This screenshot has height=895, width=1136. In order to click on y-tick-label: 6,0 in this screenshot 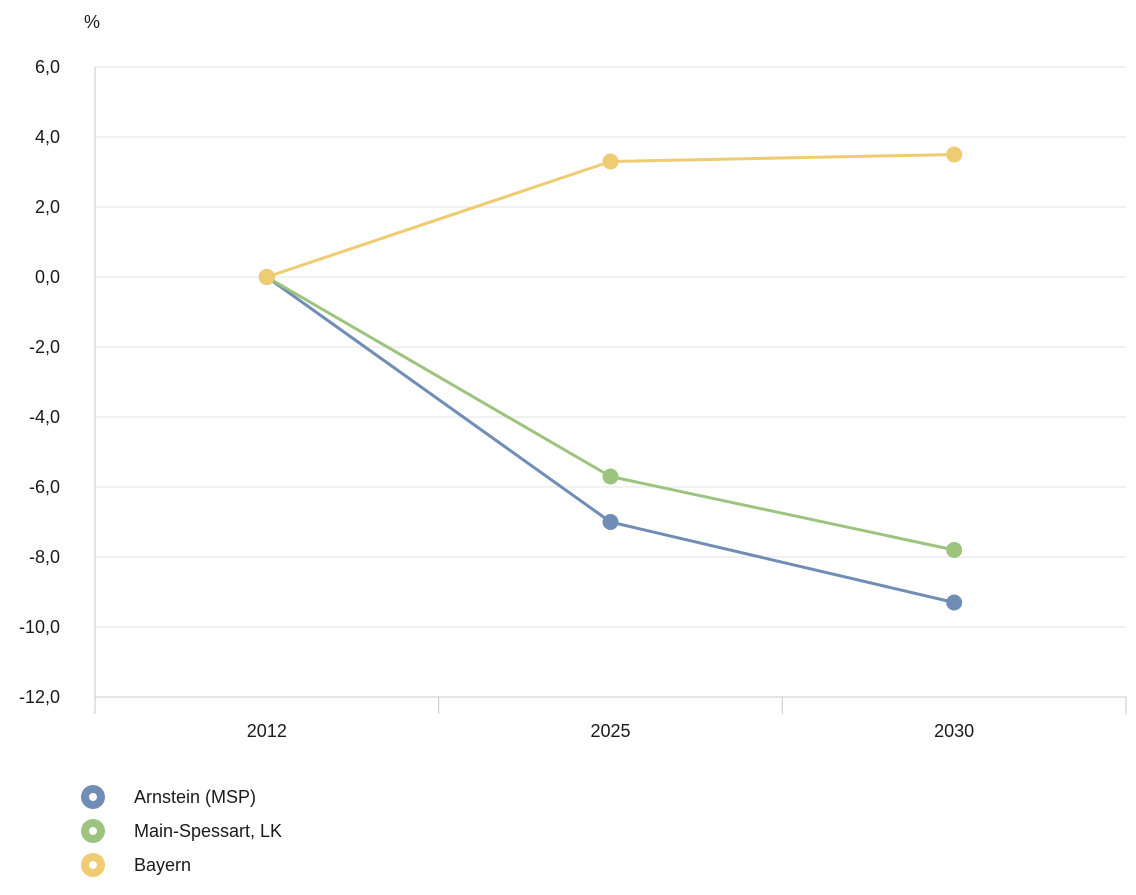, I will do `click(47, 67)`.